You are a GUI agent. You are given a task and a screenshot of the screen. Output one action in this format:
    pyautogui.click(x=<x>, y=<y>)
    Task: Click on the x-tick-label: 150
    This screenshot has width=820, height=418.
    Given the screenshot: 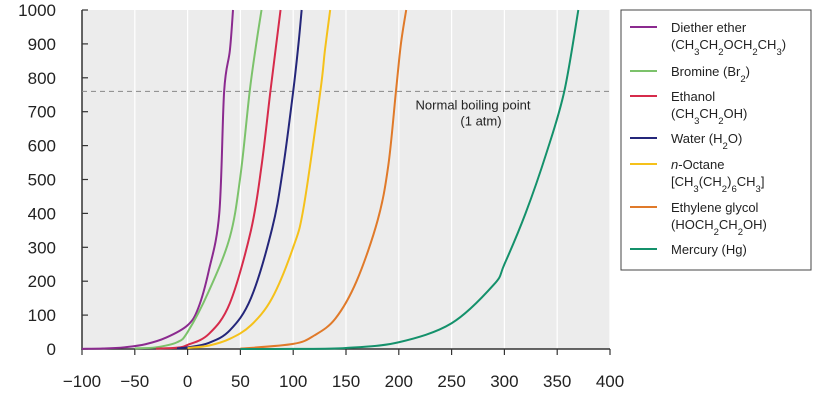 What is the action you would take?
    pyautogui.click(x=346, y=381)
    